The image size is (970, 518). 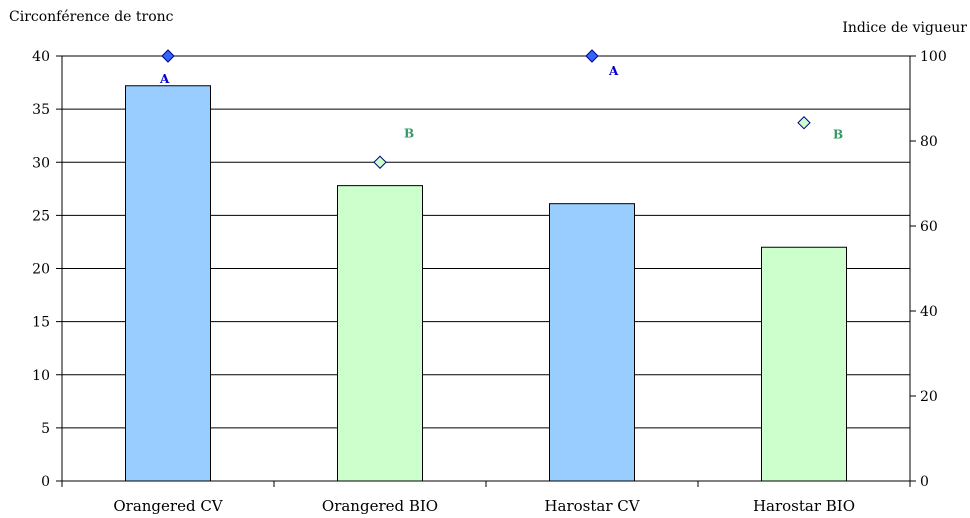 I want to click on right-tick-label: 20, so click(x=929, y=397).